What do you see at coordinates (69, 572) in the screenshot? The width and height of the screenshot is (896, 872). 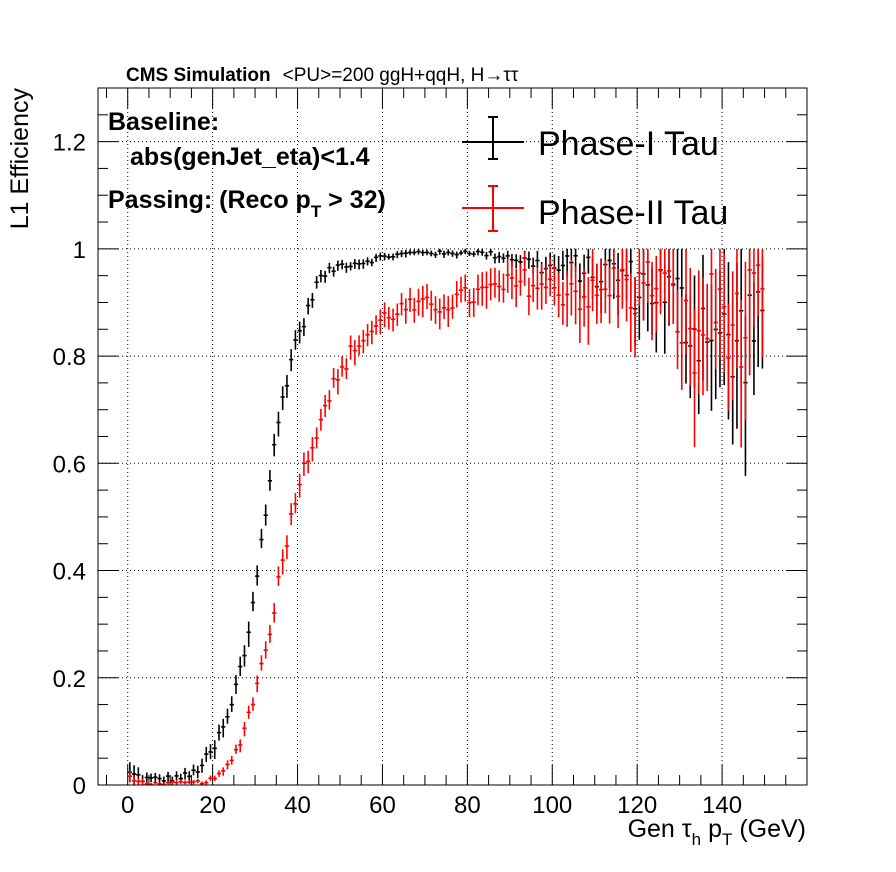 I see `y-tick-label: 0.4` at bounding box center [69, 572].